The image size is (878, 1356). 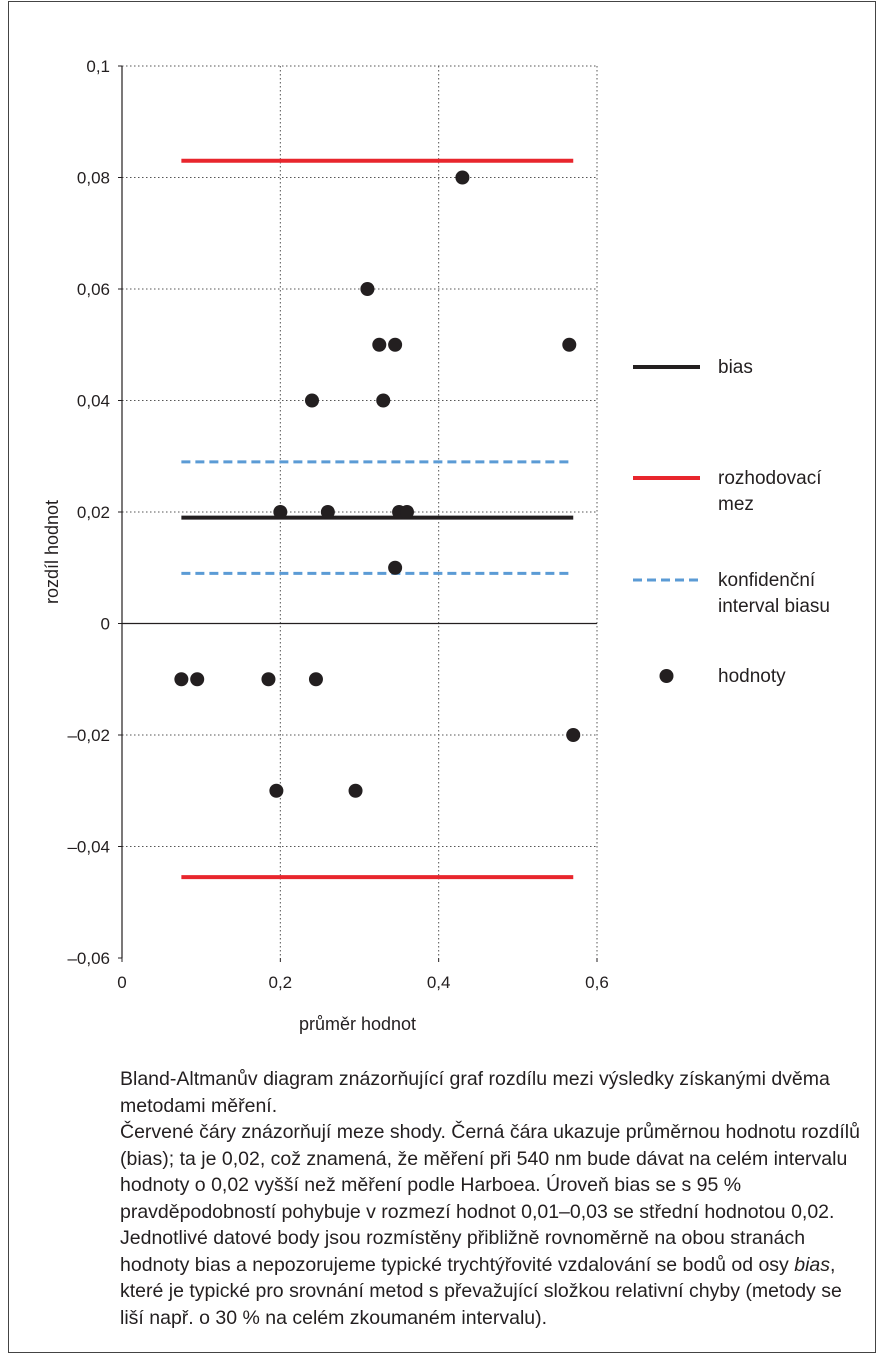 I want to click on legend-bias-label: bias, so click(x=735, y=367).